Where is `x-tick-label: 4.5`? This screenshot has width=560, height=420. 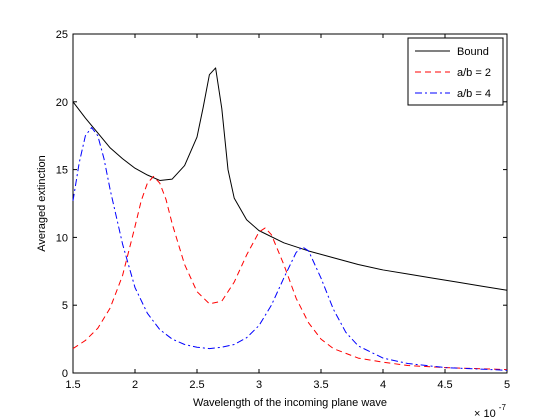 x-tick-label: 4.5 is located at coordinates (444, 385).